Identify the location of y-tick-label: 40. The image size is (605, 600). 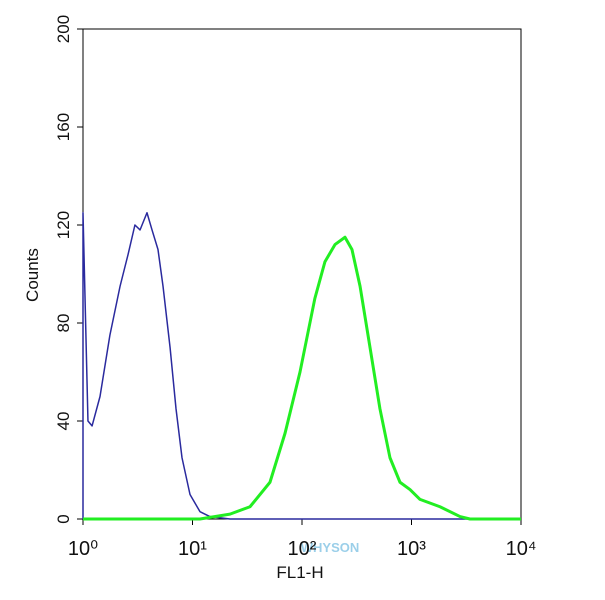
(63, 421).